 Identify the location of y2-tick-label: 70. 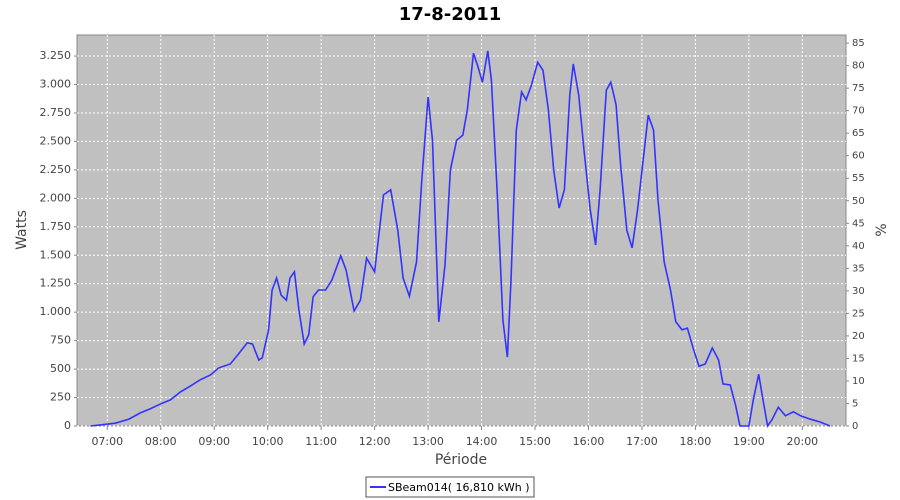
(858, 111).